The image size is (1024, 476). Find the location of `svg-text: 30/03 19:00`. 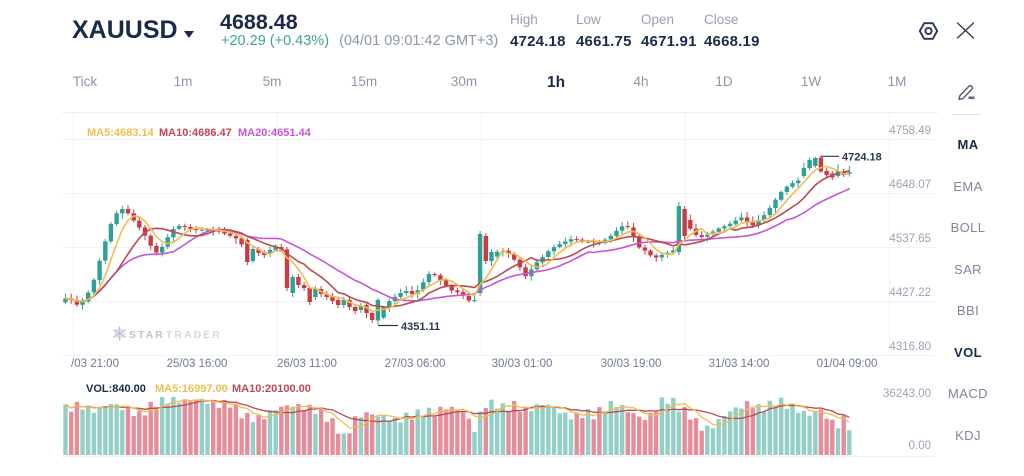

svg-text: 30/03 19:00 is located at coordinates (631, 364).